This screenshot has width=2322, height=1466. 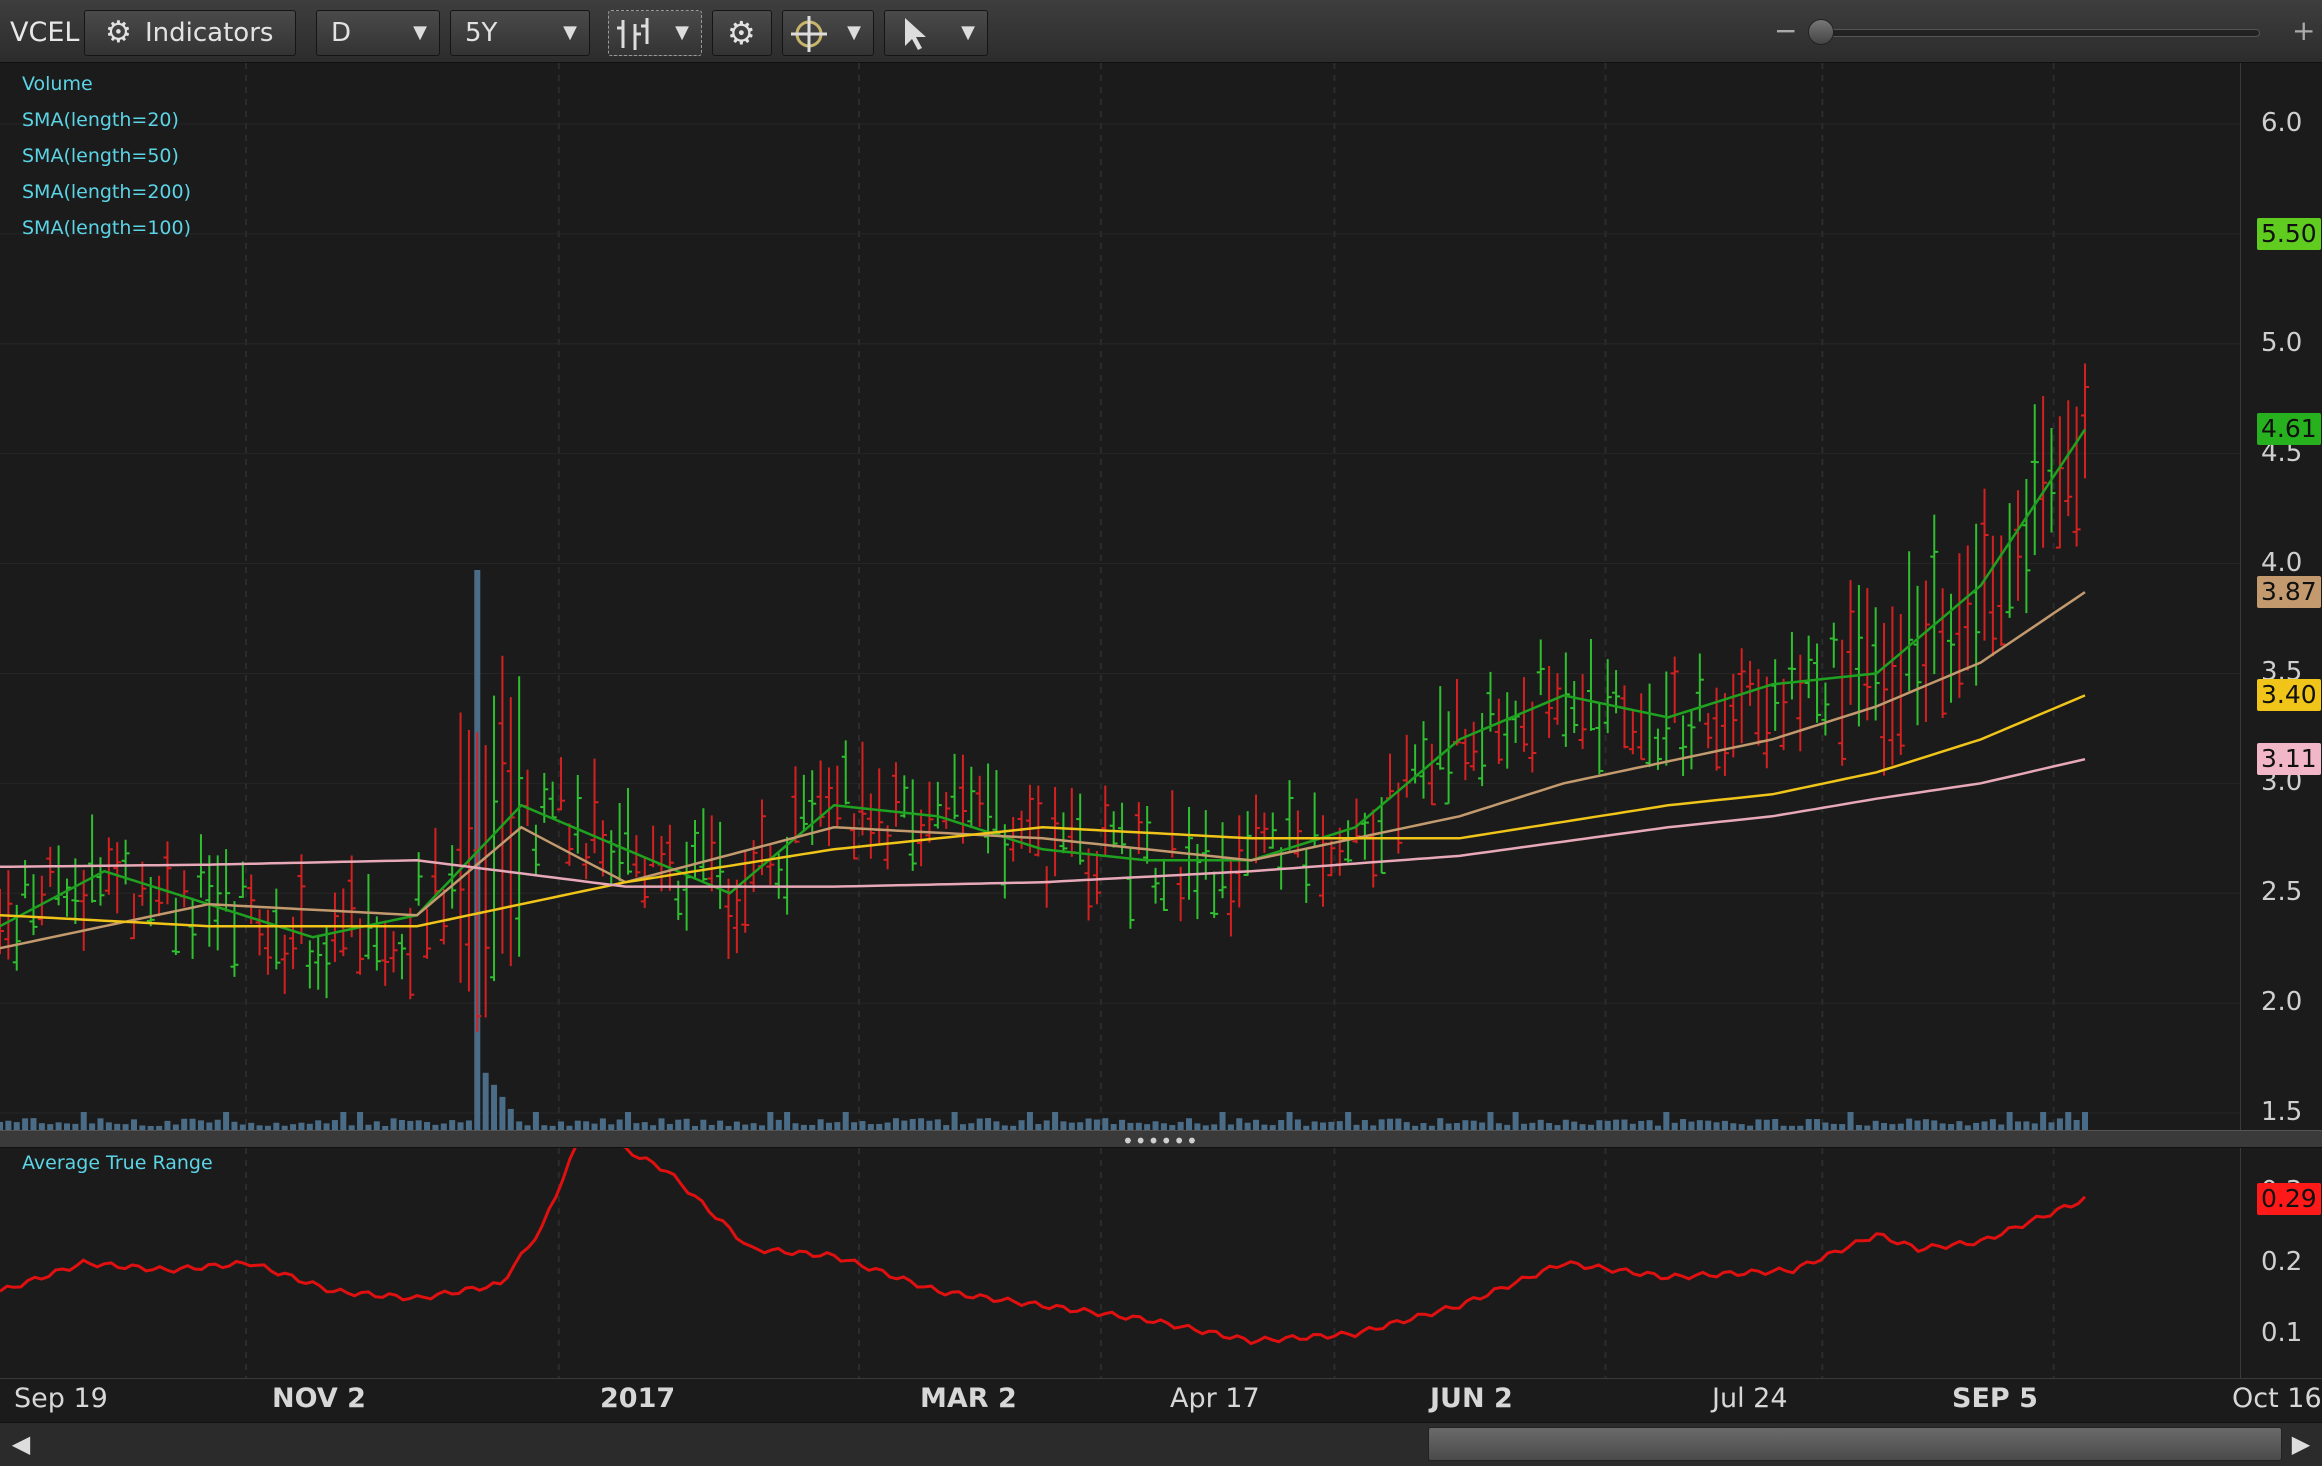 What do you see at coordinates (828, 33) in the screenshot?
I see `drawing-tools-select: ▼` at bounding box center [828, 33].